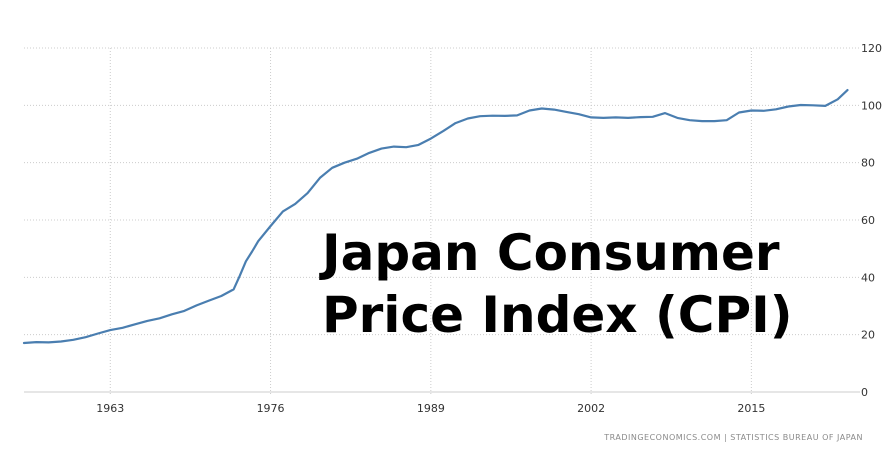 Image resolution: width=891 pixels, height=456 pixels. What do you see at coordinates (271, 408) in the screenshot?
I see `x-tick-label: 1976` at bounding box center [271, 408].